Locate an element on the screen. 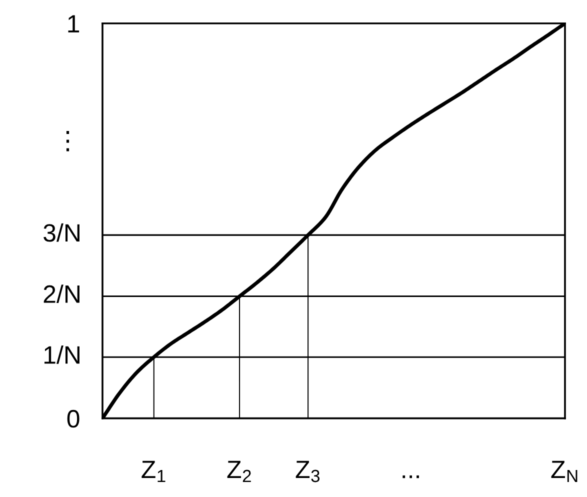  y-tick-label: 0 is located at coordinates (73, 419).